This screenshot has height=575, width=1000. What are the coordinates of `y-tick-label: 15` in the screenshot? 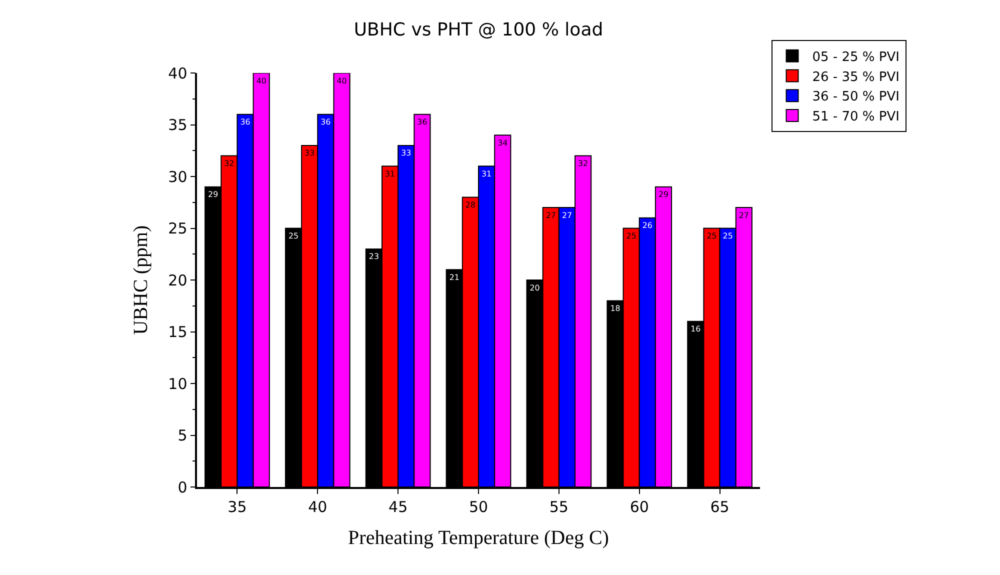 It's located at (178, 332).